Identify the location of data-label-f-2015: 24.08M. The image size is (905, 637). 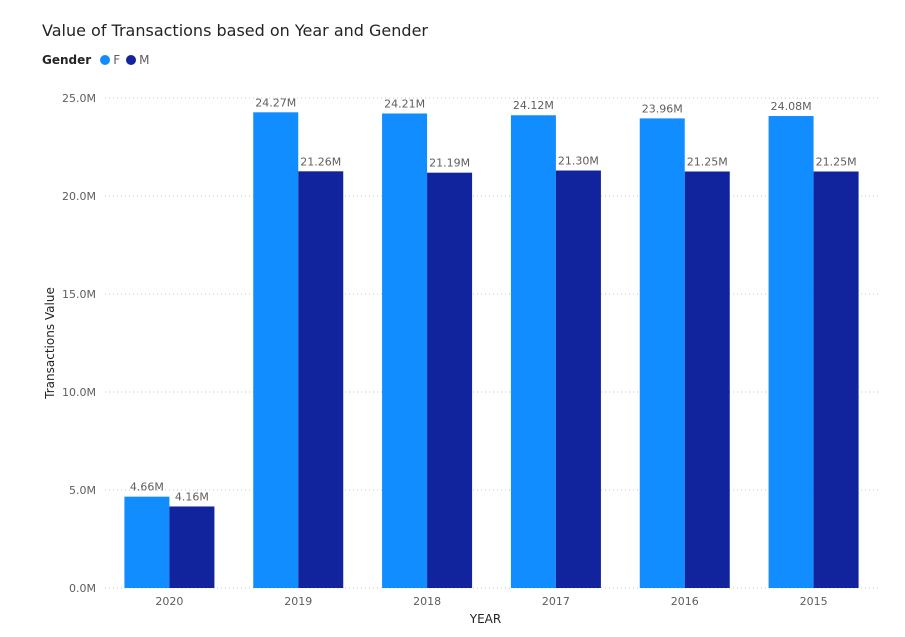
(791, 106).